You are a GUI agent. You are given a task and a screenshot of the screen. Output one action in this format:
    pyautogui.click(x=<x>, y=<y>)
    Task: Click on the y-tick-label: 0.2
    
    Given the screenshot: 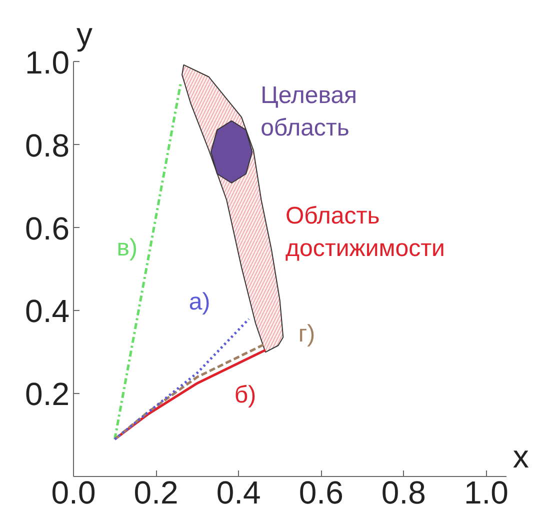 What is the action you would take?
    pyautogui.click(x=47, y=394)
    